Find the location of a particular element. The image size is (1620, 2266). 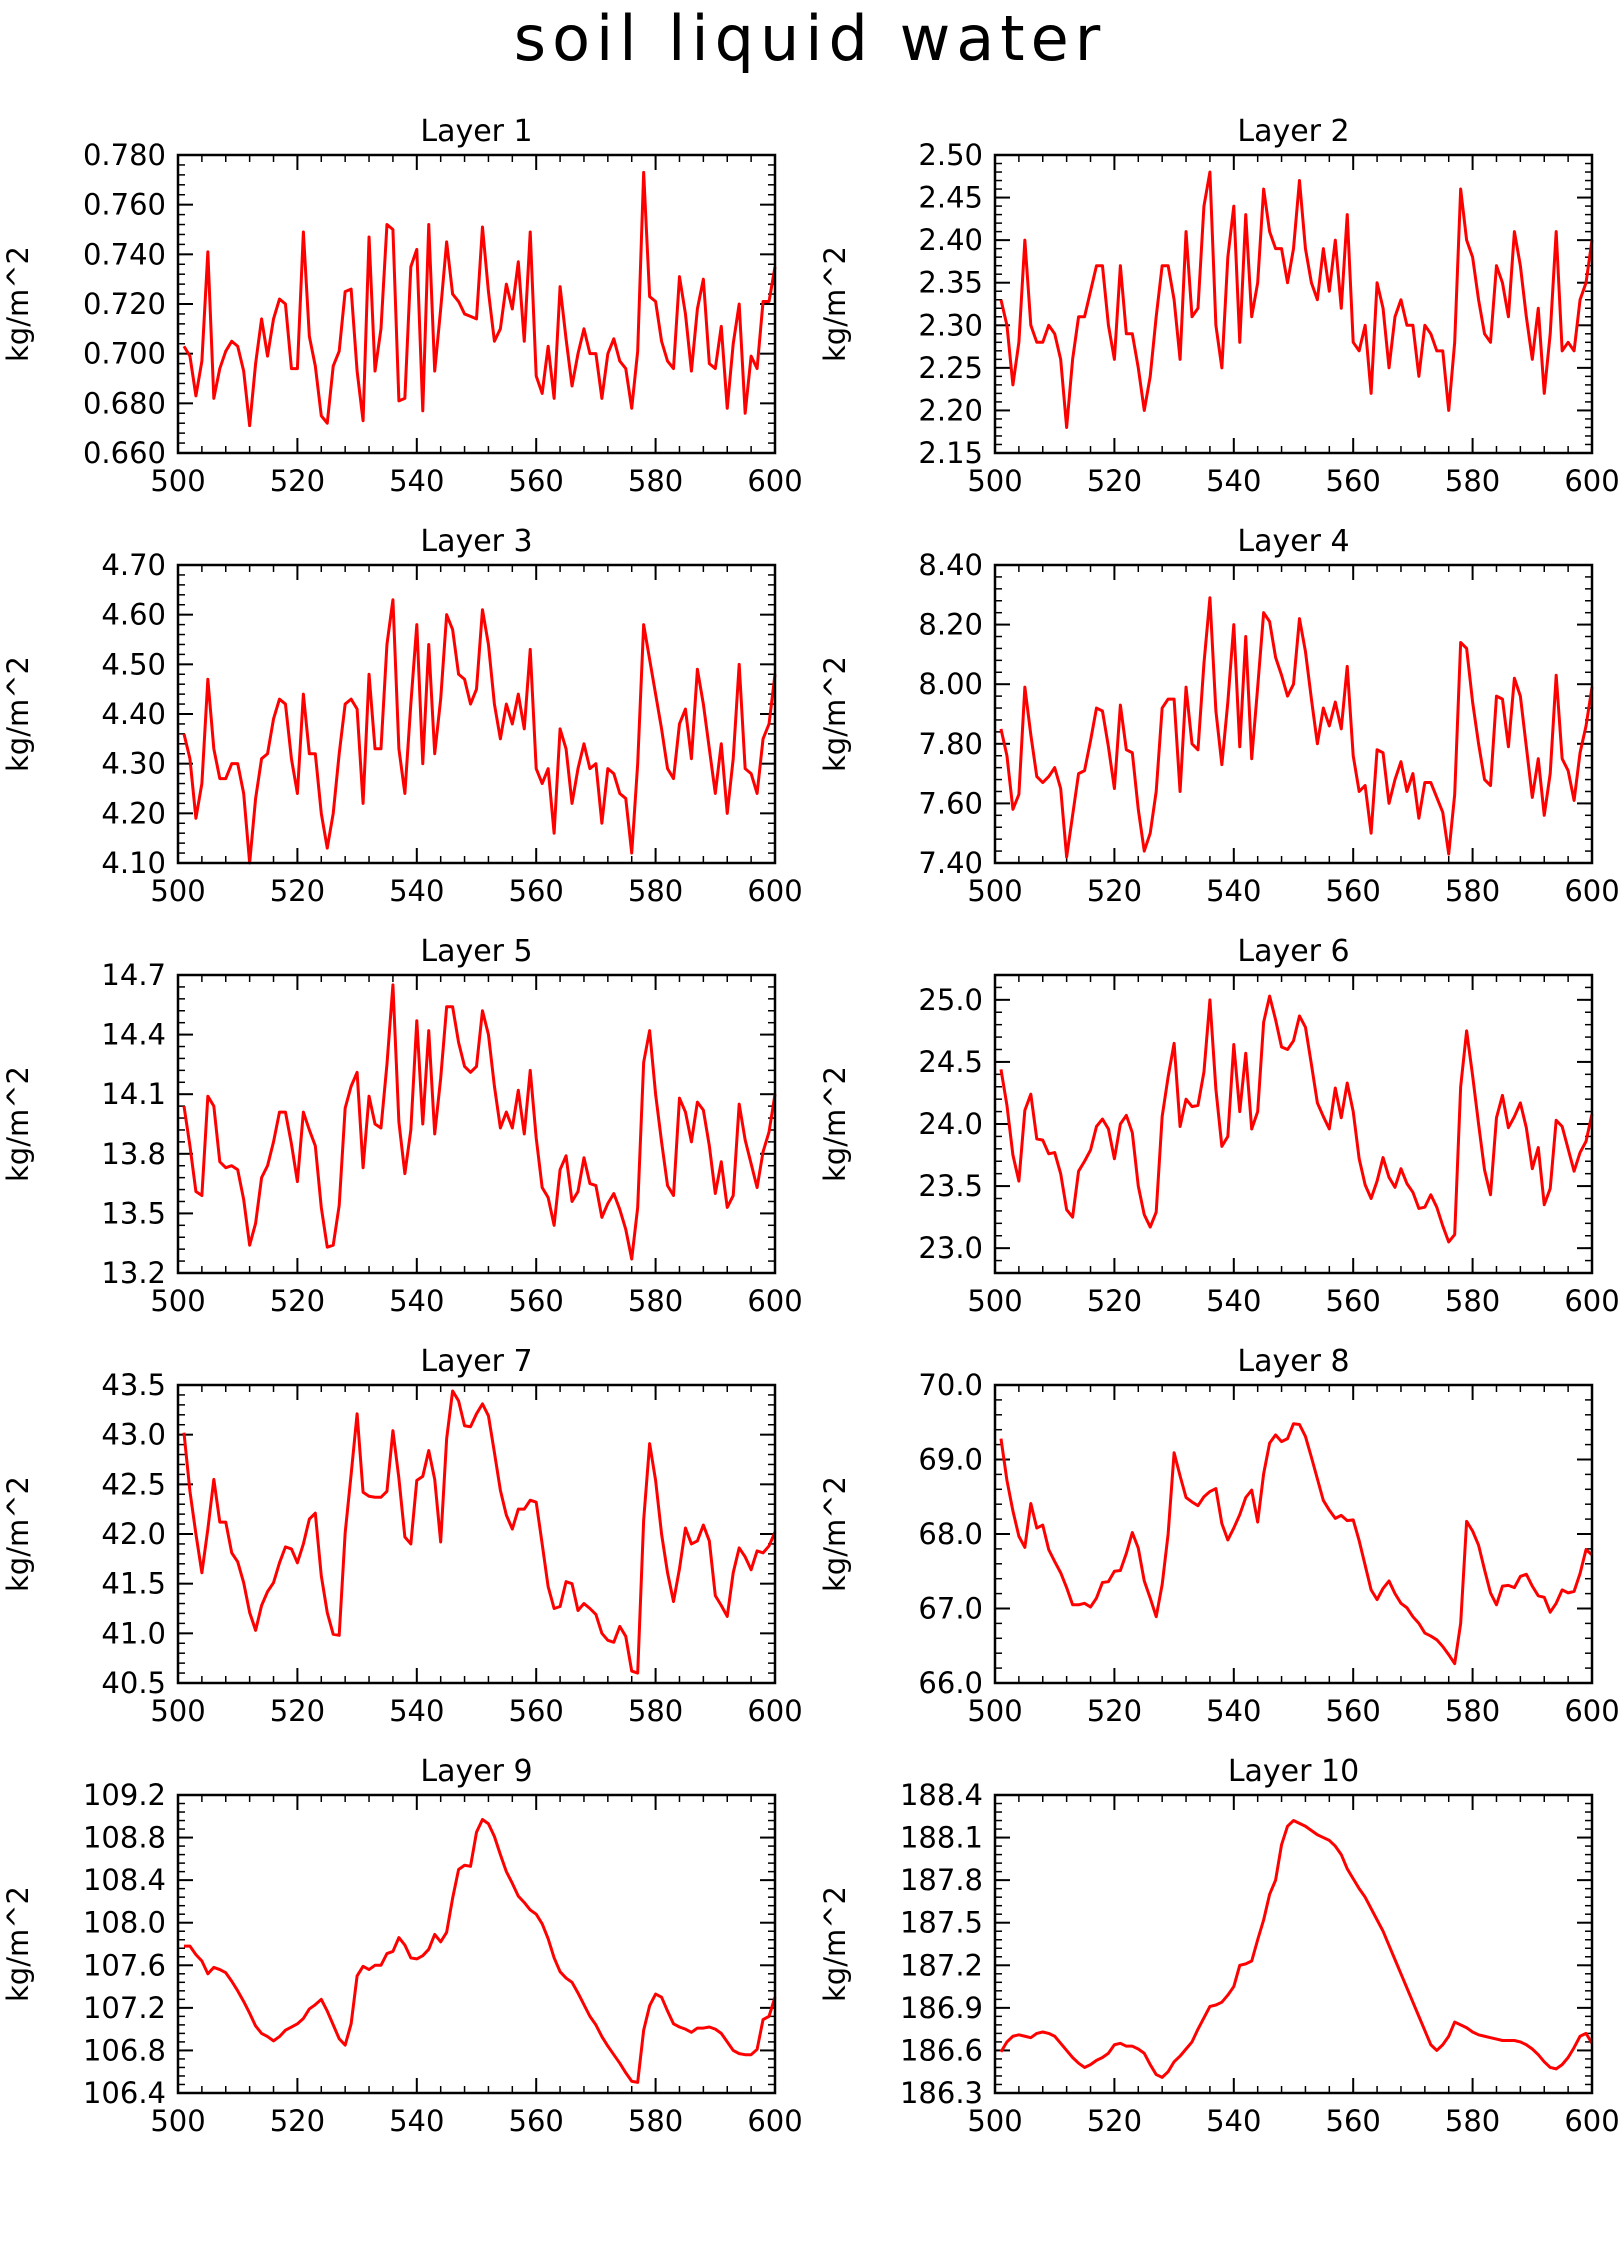

y-tick-label: 187.2 is located at coordinates (941, 1965).